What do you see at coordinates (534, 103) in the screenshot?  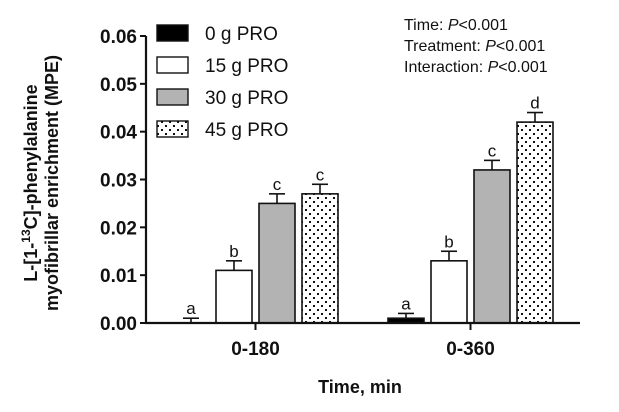 I see `significance-letter: d` at bounding box center [534, 103].